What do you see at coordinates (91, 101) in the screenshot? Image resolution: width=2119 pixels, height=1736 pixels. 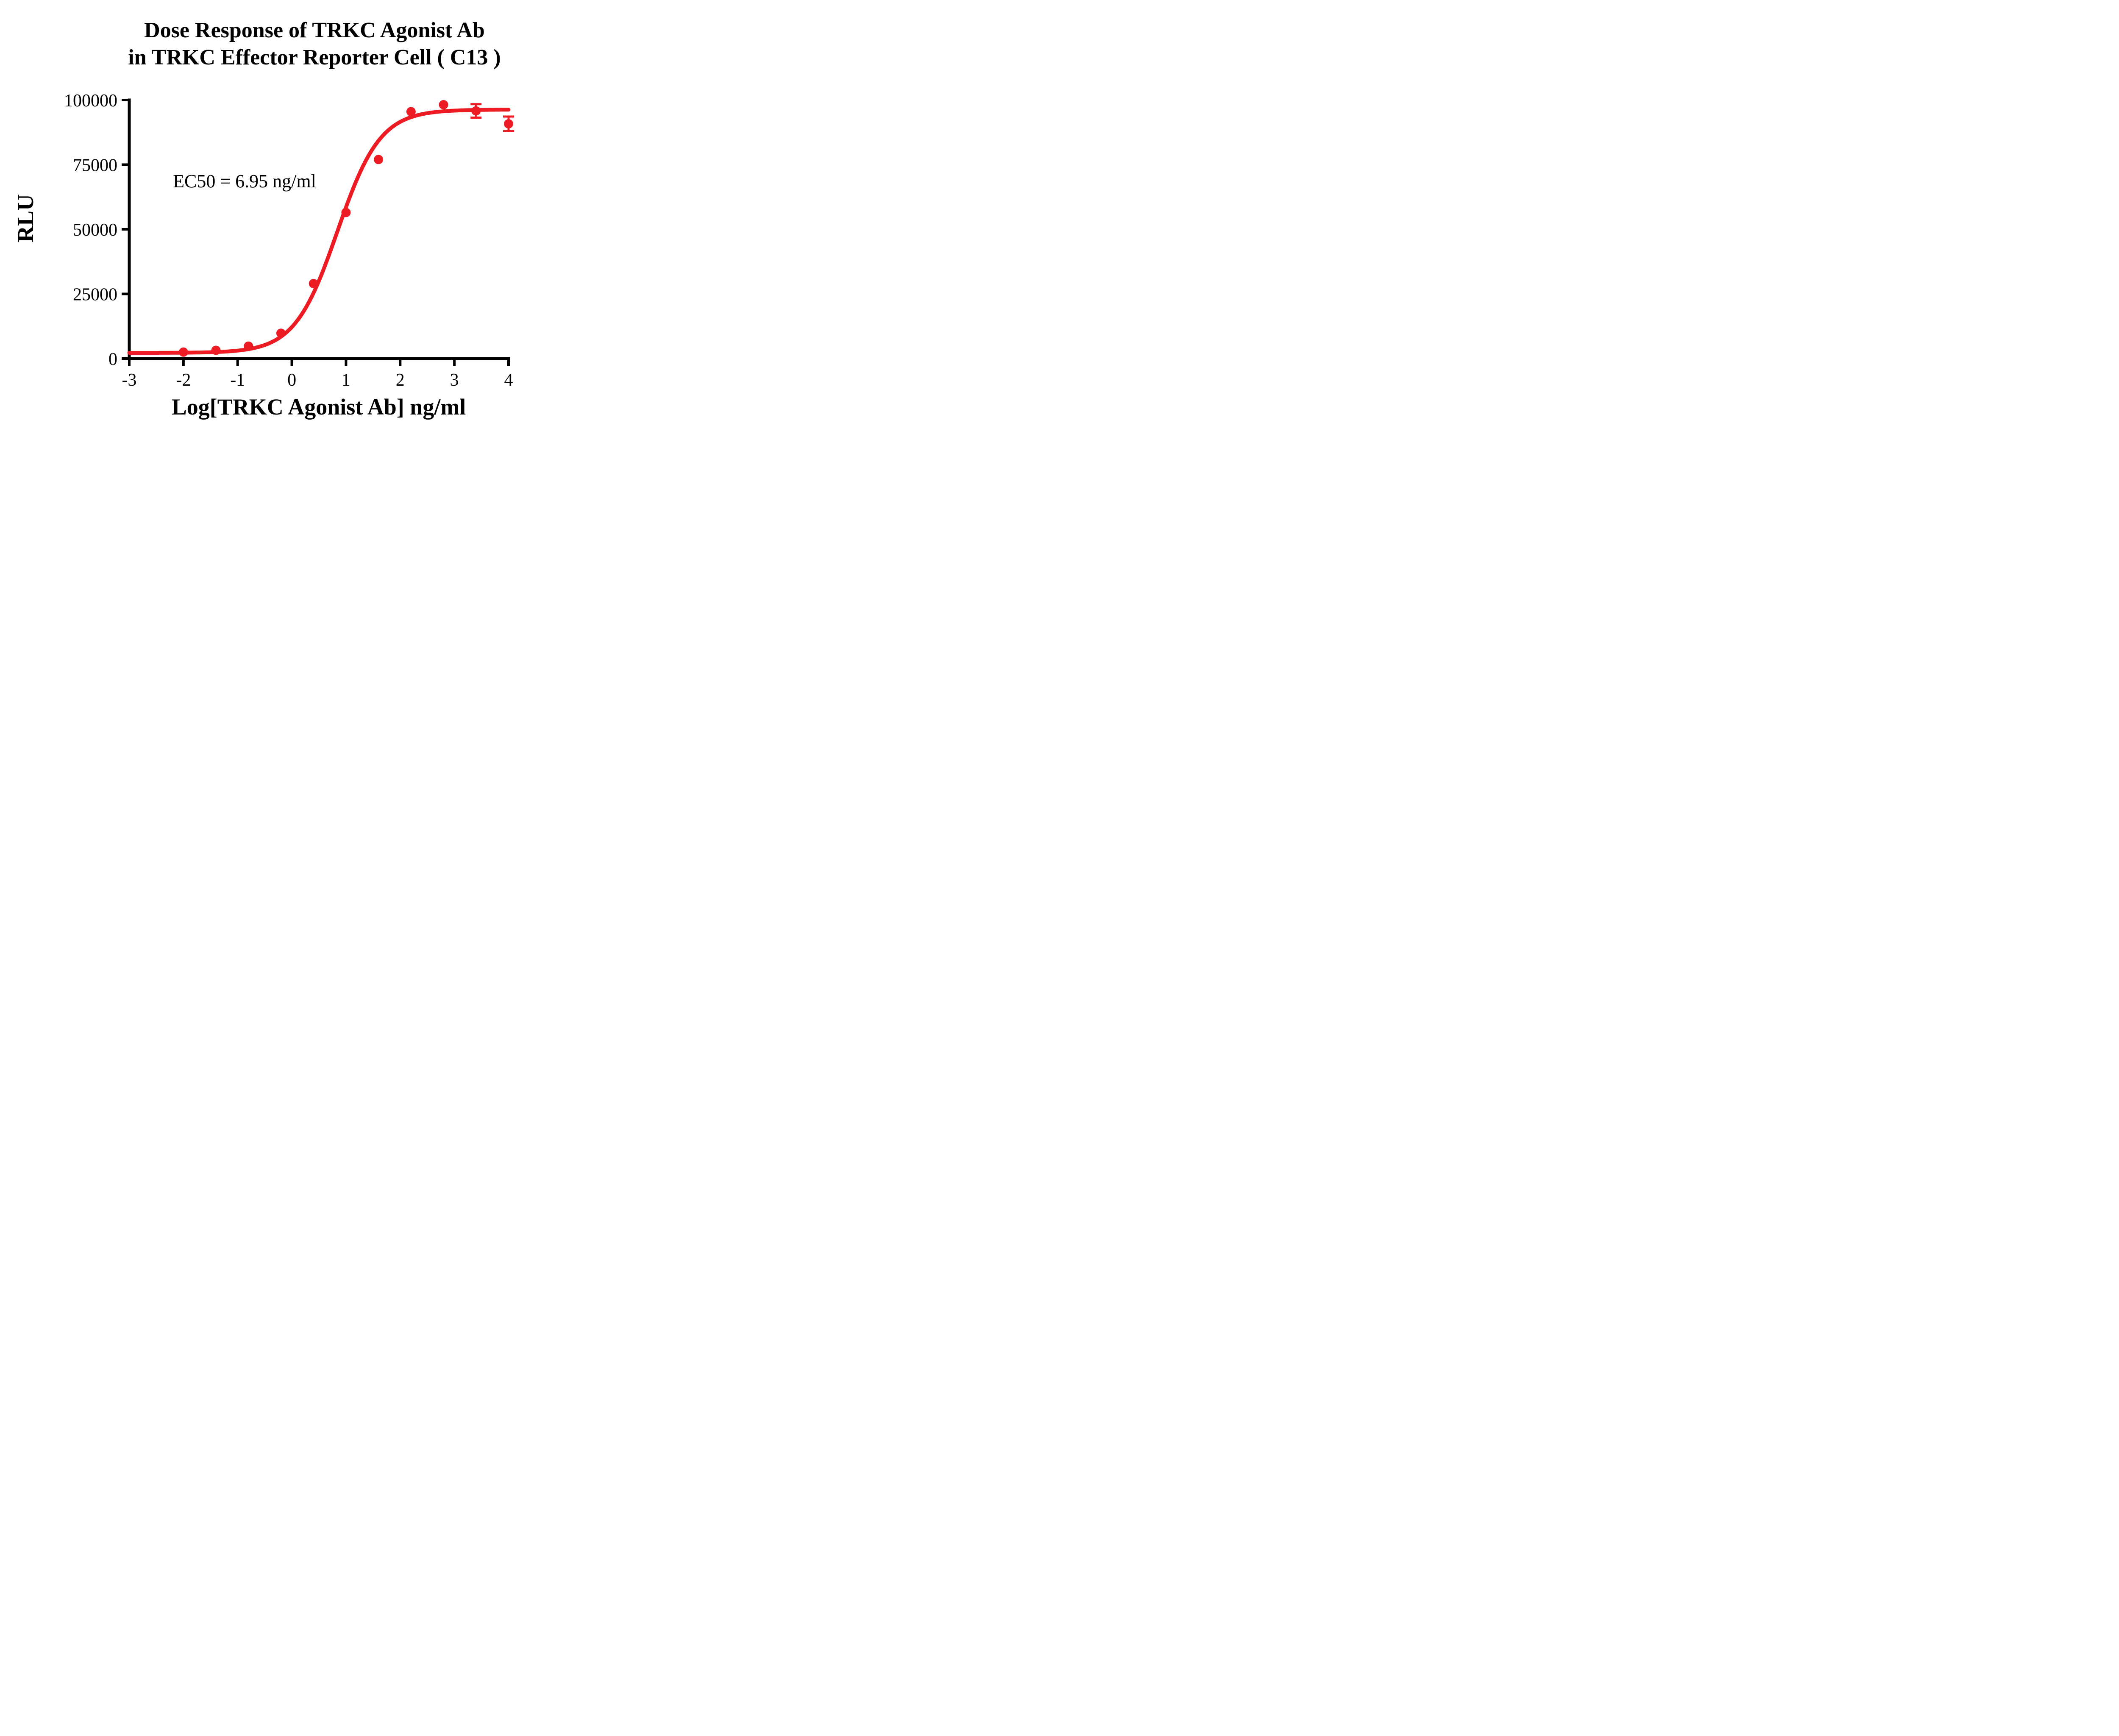 I see `y-tick-label: 100000` at bounding box center [91, 101].